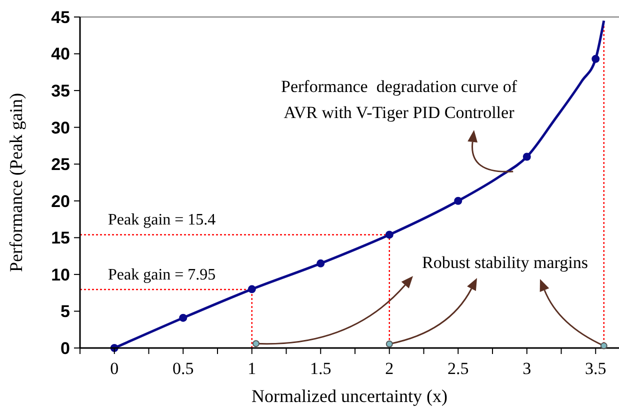 The image size is (619, 408). What do you see at coordinates (527, 368) in the screenshot?
I see `x-tick-label: 3` at bounding box center [527, 368].